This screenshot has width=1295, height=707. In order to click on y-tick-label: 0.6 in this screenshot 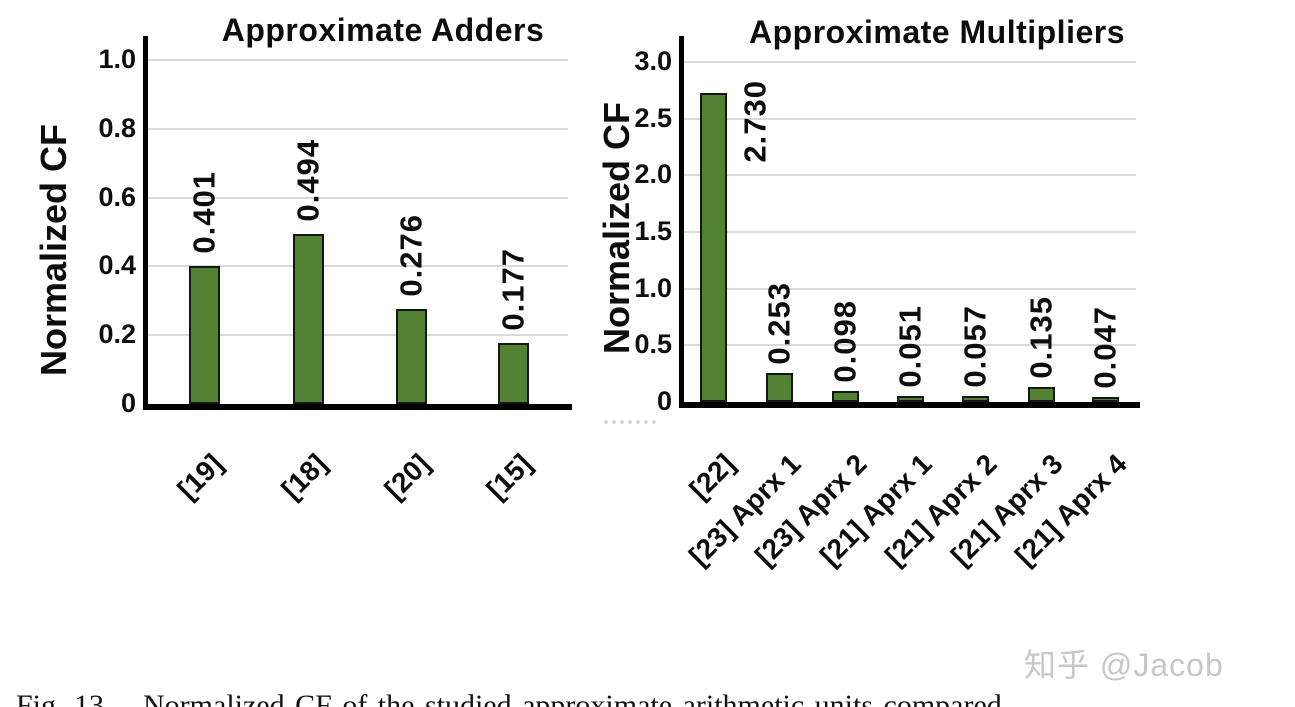, I will do `click(117, 196)`.